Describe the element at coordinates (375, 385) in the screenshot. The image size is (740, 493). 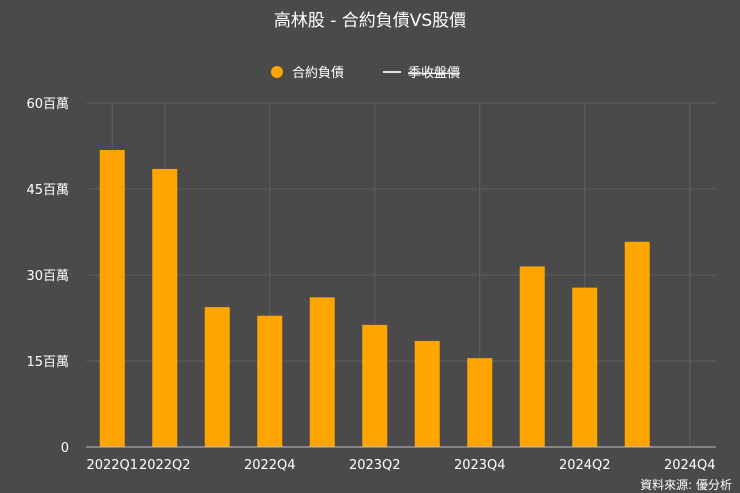
I see `bar-2023Q2` at that location.